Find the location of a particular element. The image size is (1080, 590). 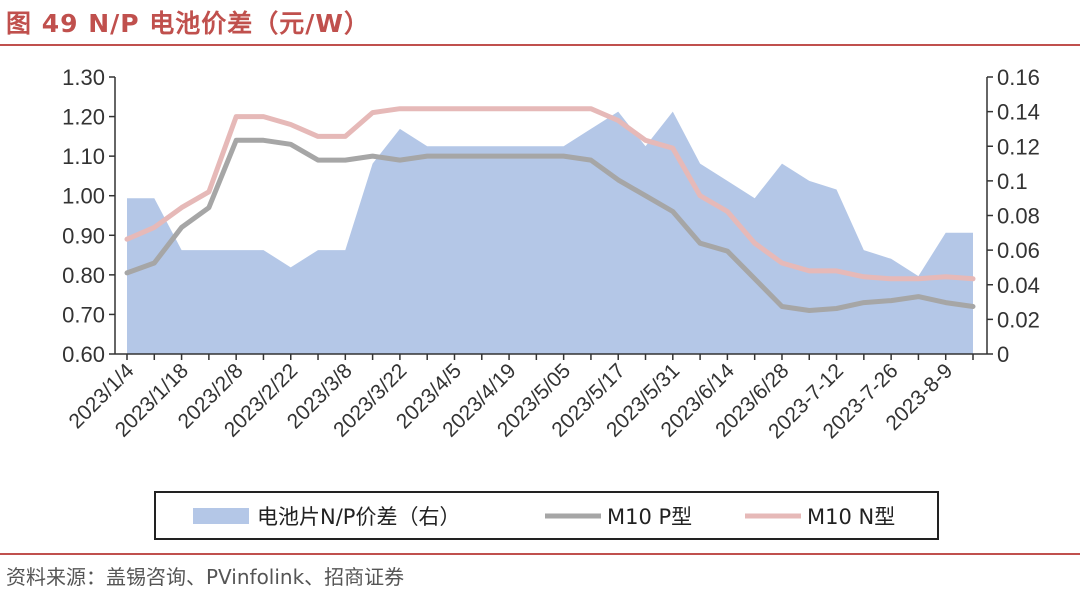

y-left-tick-label: 0.80 is located at coordinates (83, 275).